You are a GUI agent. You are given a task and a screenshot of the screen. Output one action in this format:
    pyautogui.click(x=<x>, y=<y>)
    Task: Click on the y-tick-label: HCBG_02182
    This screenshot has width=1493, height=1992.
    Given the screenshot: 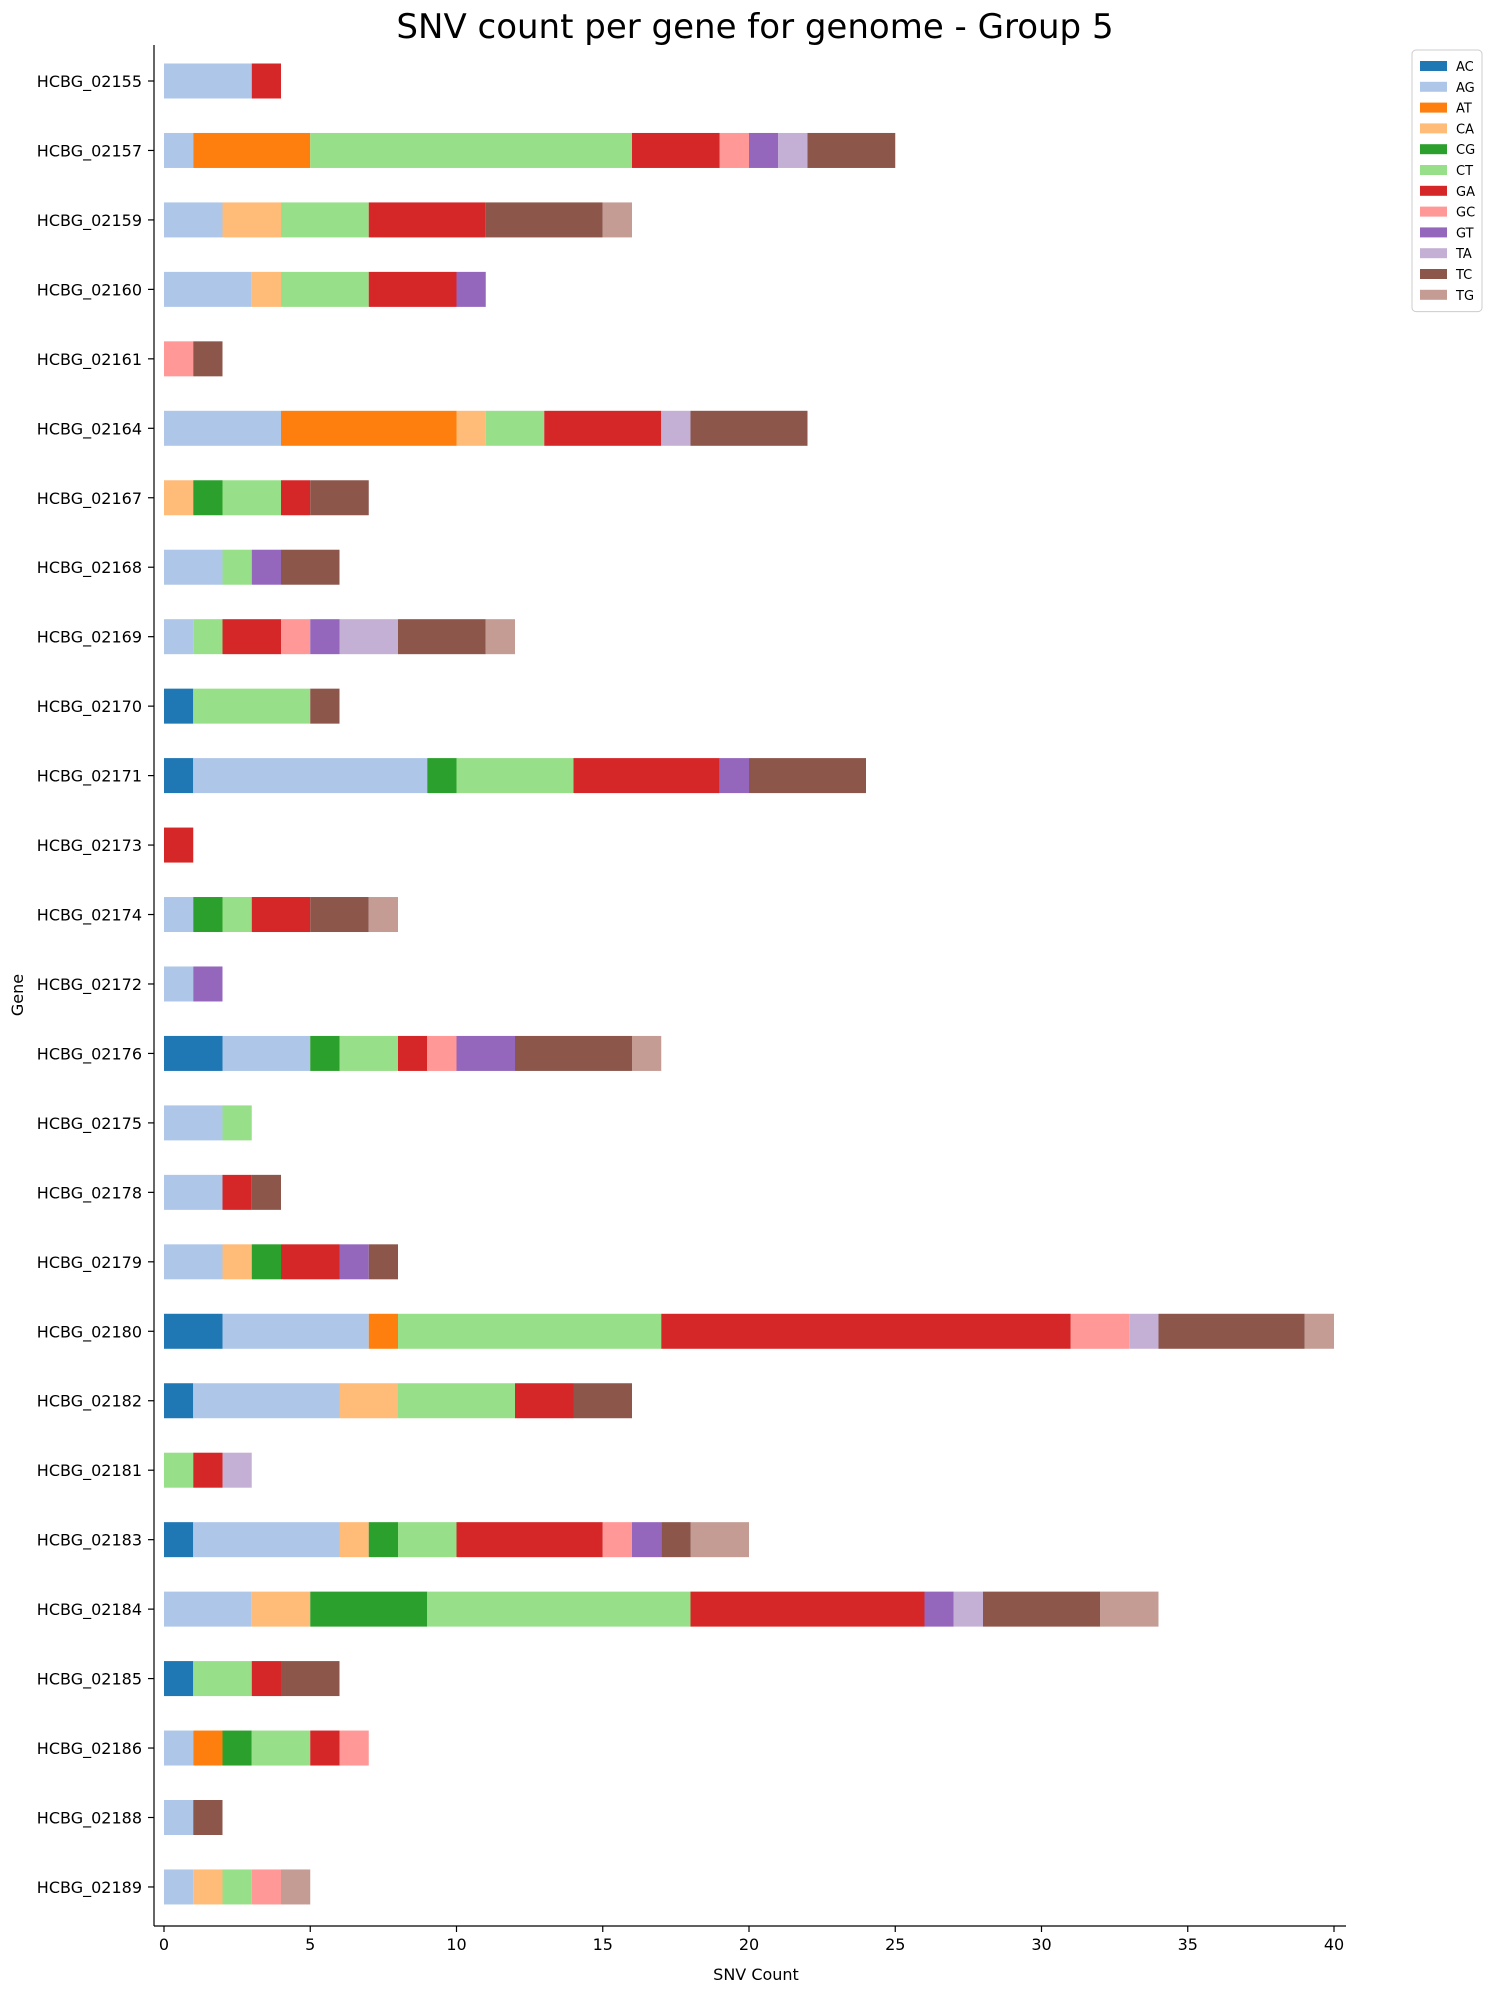 What is the action you would take?
    pyautogui.click(x=89, y=1402)
    